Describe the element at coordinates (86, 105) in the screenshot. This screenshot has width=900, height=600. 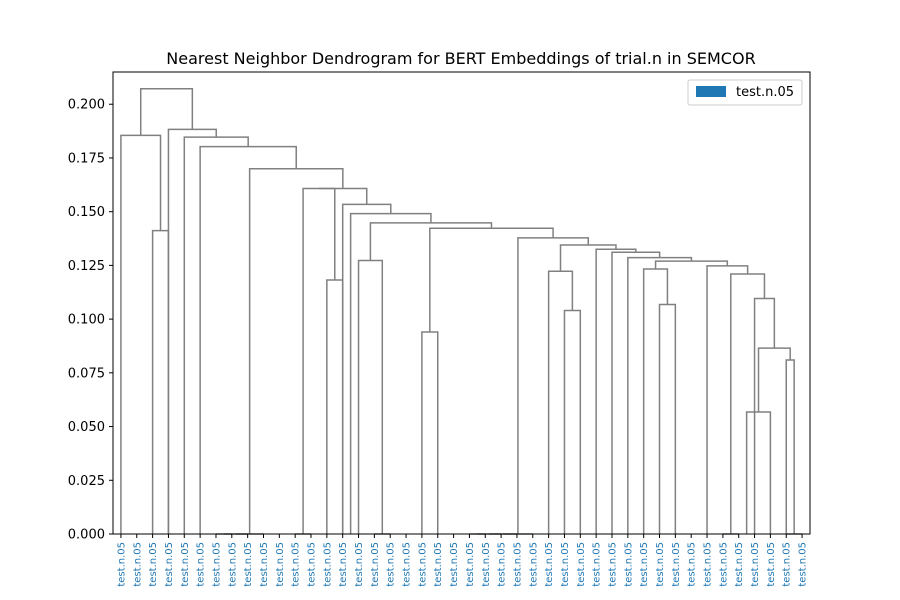
I see `y-tick-label: 0.200` at that location.